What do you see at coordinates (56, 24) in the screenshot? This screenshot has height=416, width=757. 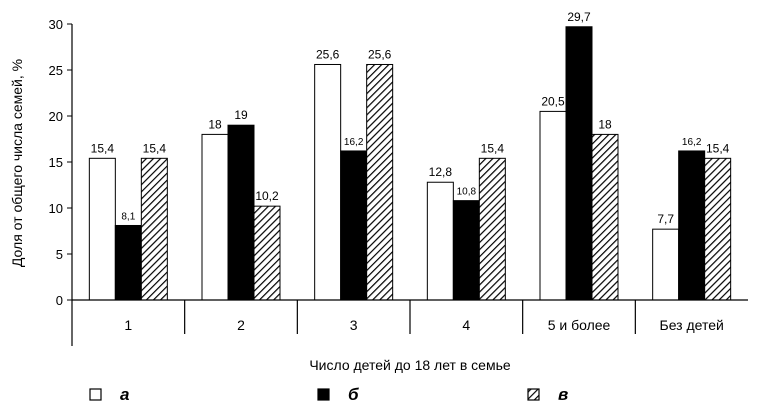 I see `y-tick-label: 30` at bounding box center [56, 24].